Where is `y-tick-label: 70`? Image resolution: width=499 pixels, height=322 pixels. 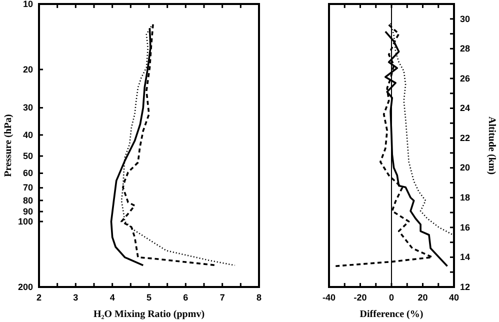 y-tick-label: 70 is located at coordinates (27, 187).